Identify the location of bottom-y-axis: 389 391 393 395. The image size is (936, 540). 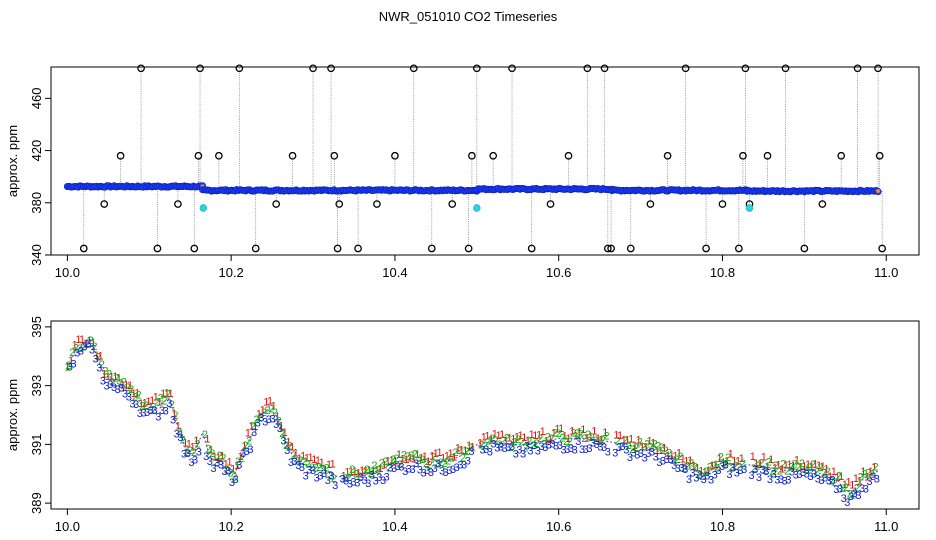
(40, 415).